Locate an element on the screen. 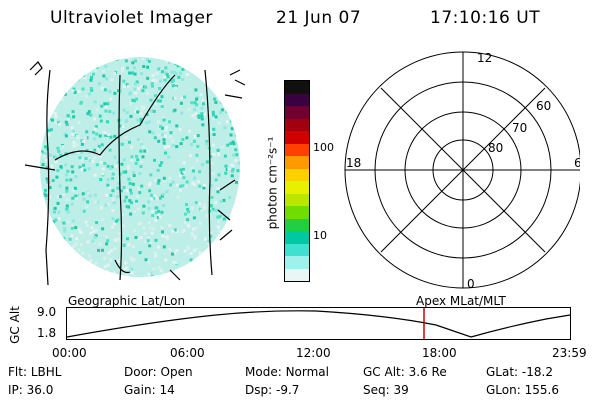  status-dsp: Dsp: -9.7 is located at coordinates (272, 390).